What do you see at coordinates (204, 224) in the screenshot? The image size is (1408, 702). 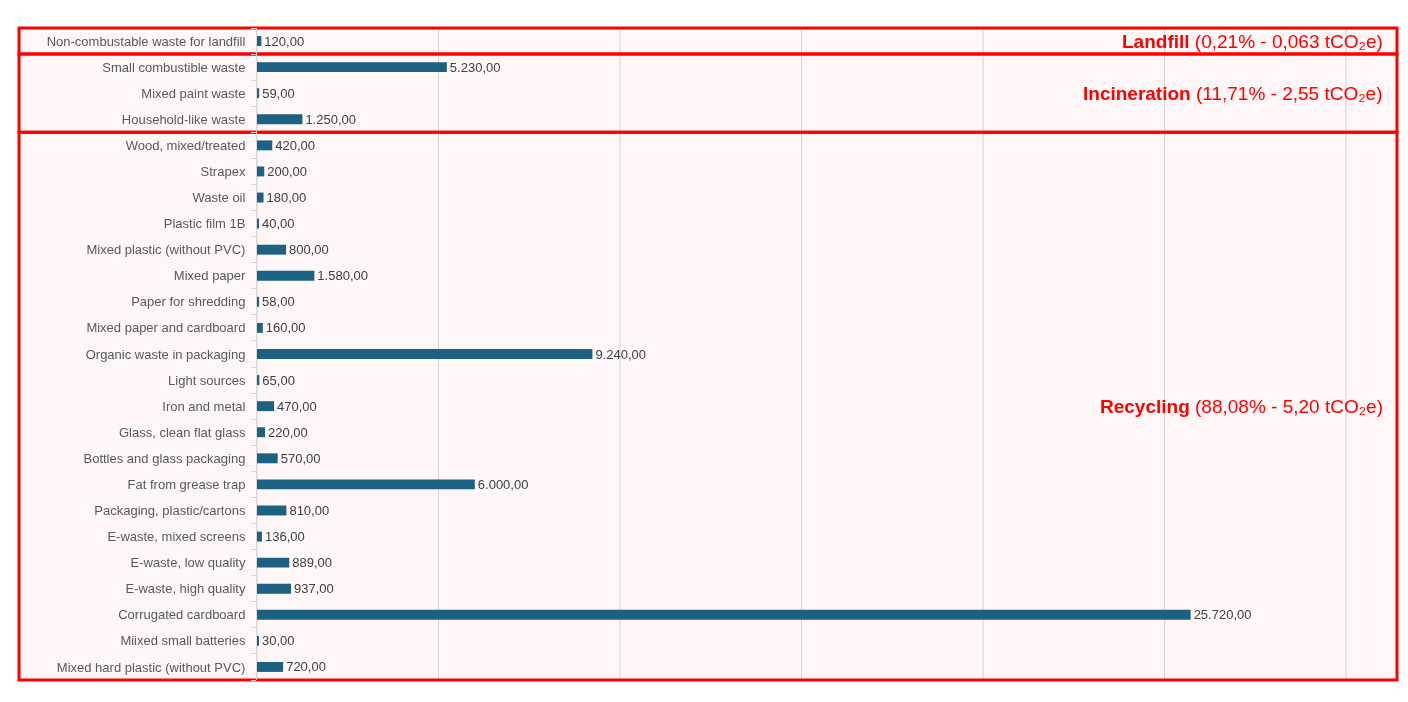 I see `y-tick-label: Plastic film 1B` at bounding box center [204, 224].